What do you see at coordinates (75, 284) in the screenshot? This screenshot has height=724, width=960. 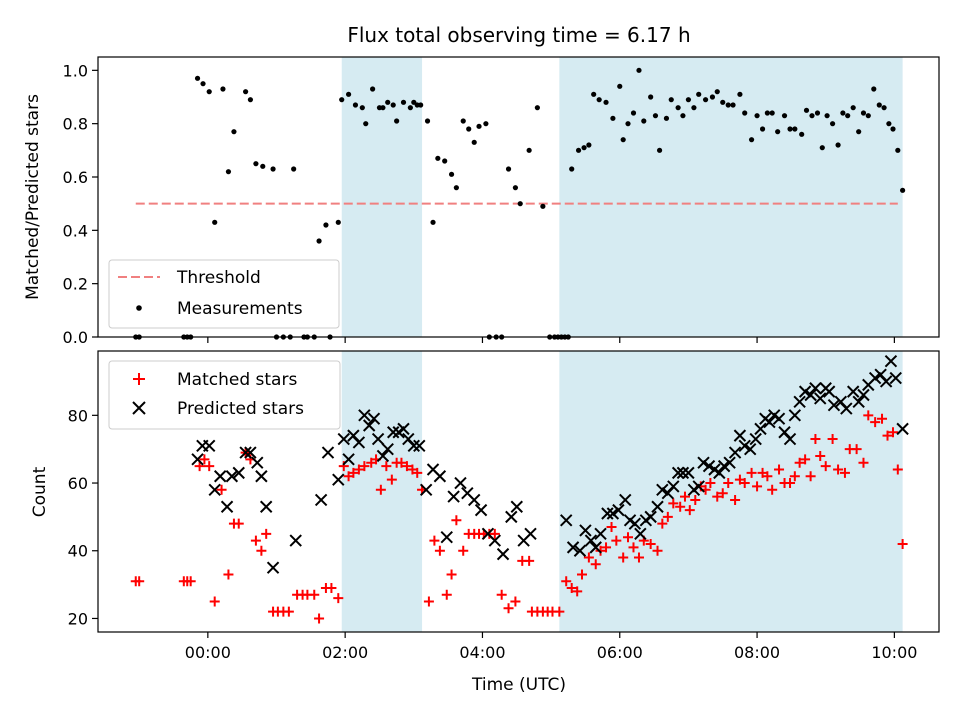 I see `y-tick-label: 0.2` at bounding box center [75, 284].